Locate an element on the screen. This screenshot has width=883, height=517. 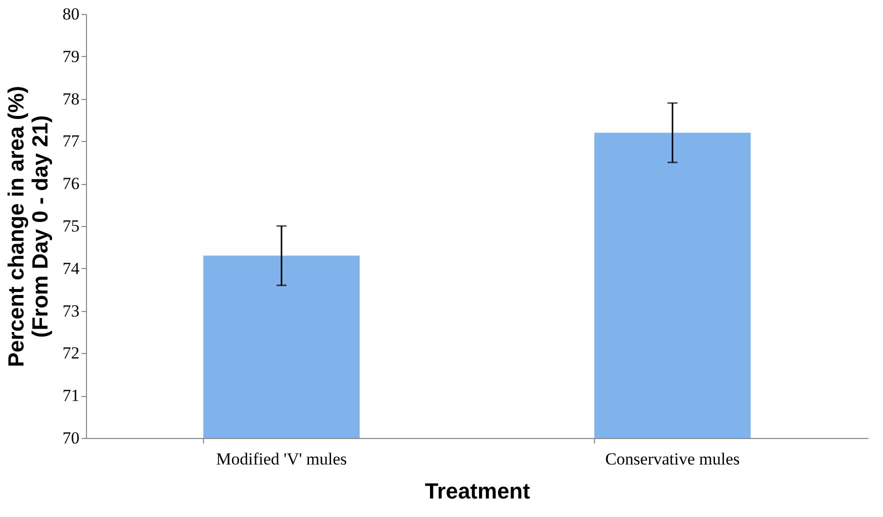
y-tick-label: 79 is located at coordinates (71, 56).